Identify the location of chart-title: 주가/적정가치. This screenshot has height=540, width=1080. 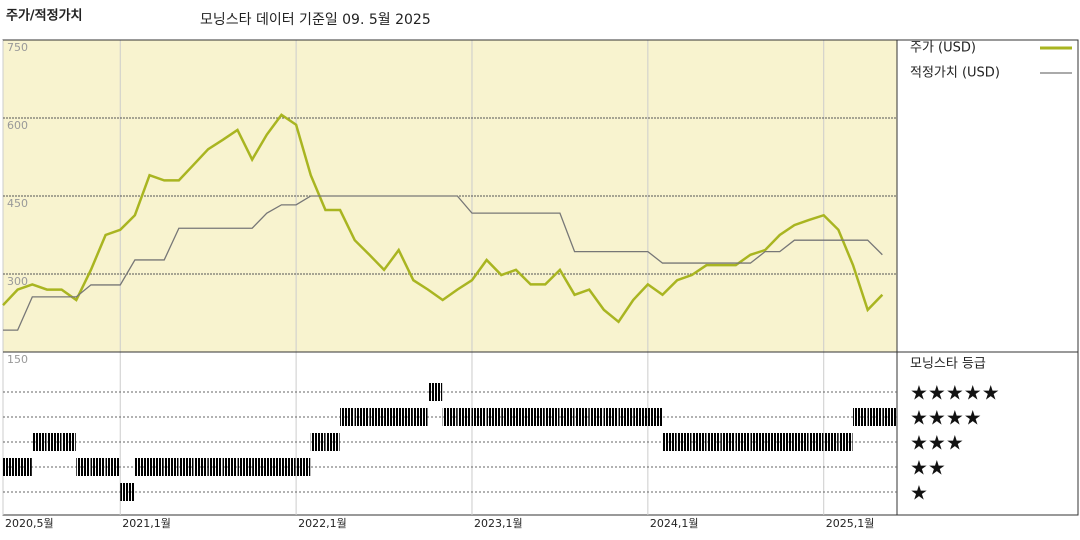
(44, 16).